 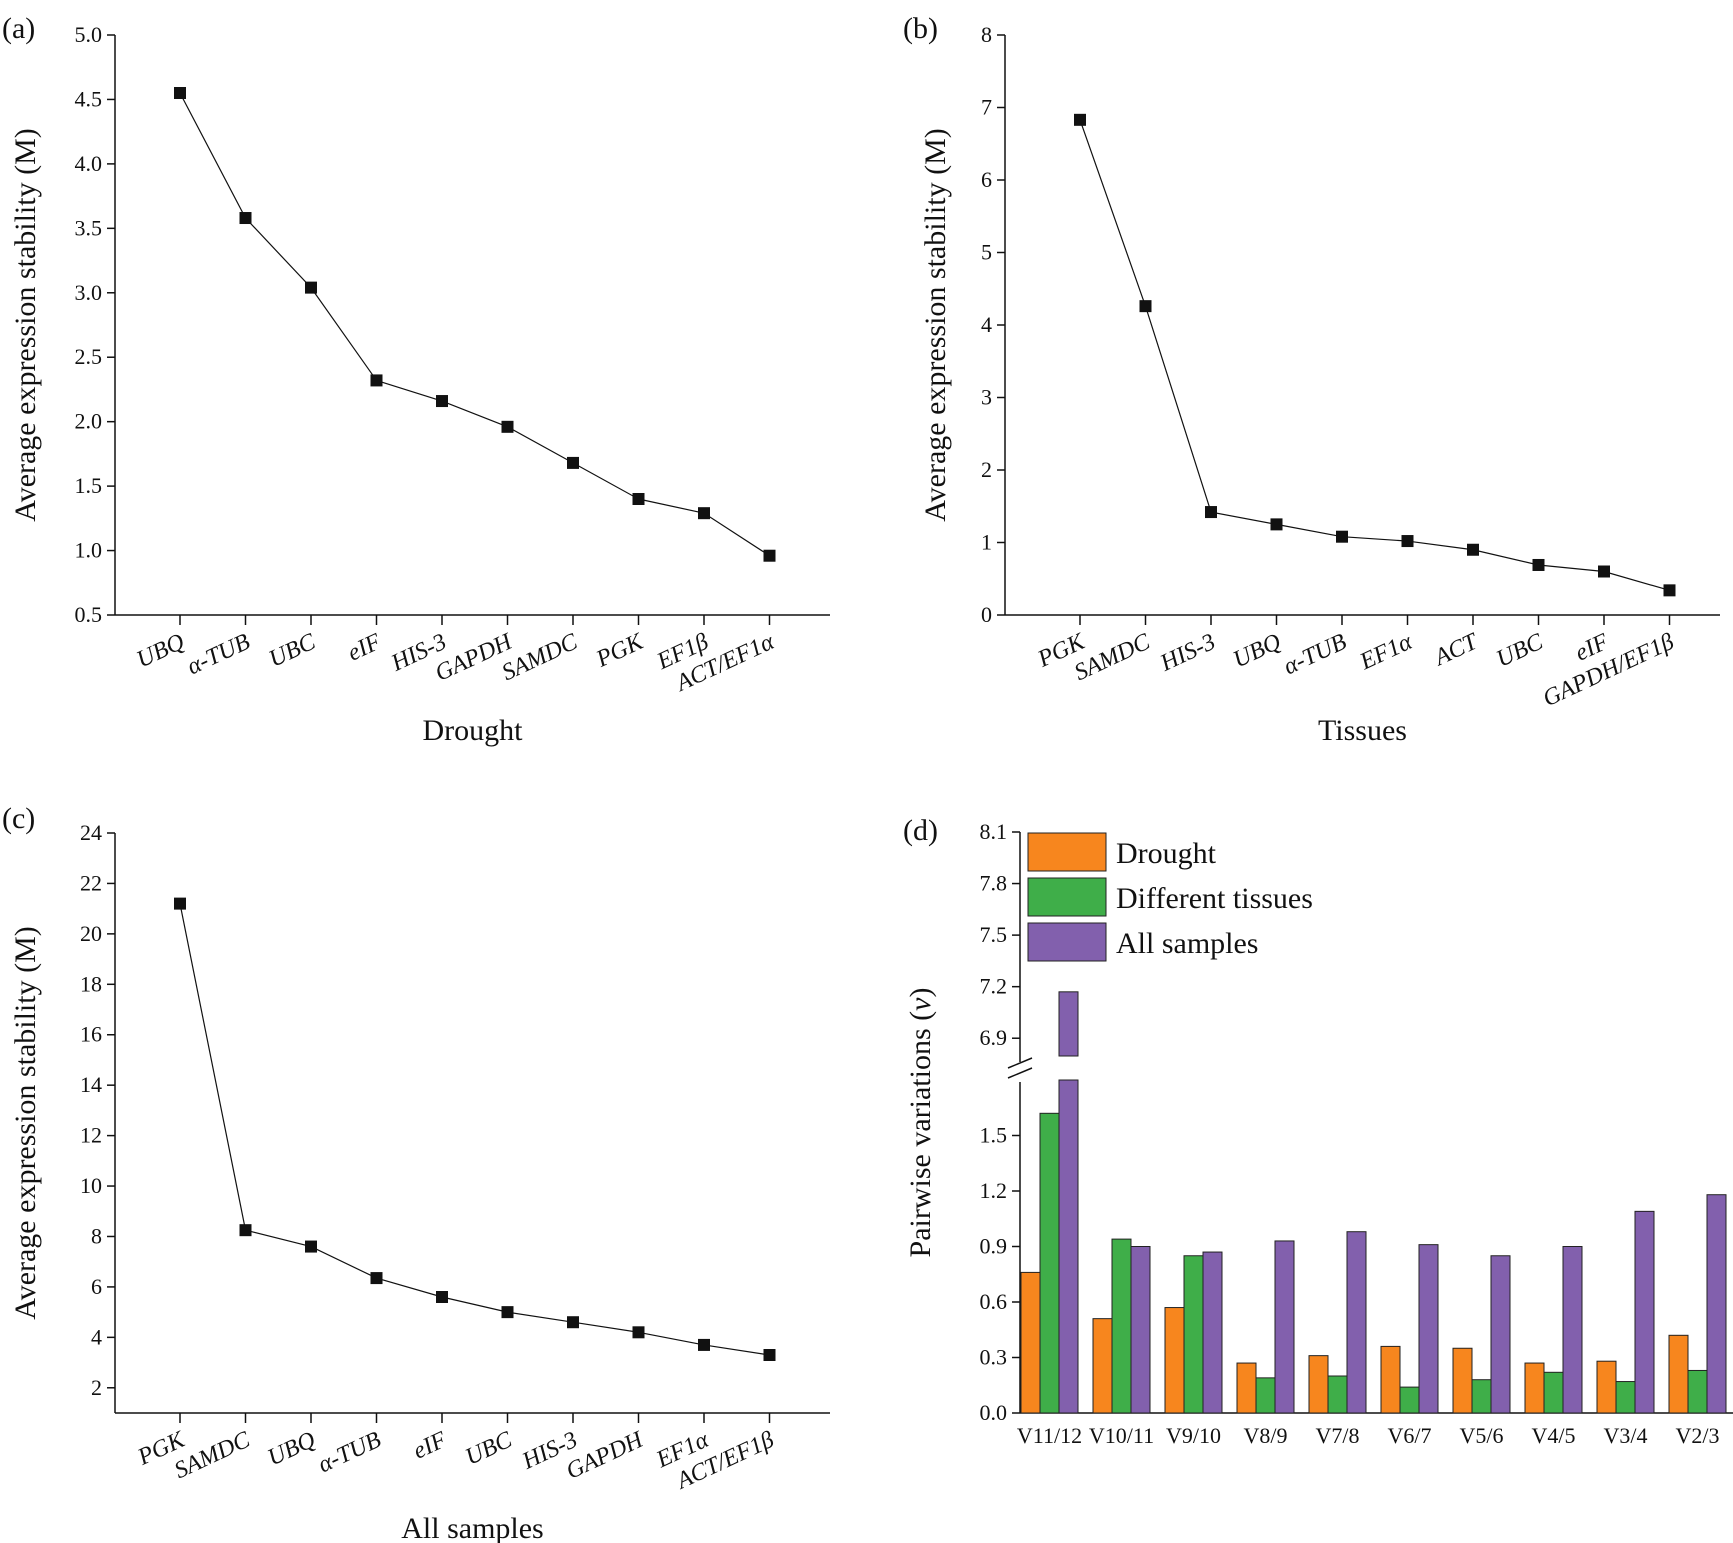 I want to click on y-tick-label: 8, so click(x=96, y=1235).